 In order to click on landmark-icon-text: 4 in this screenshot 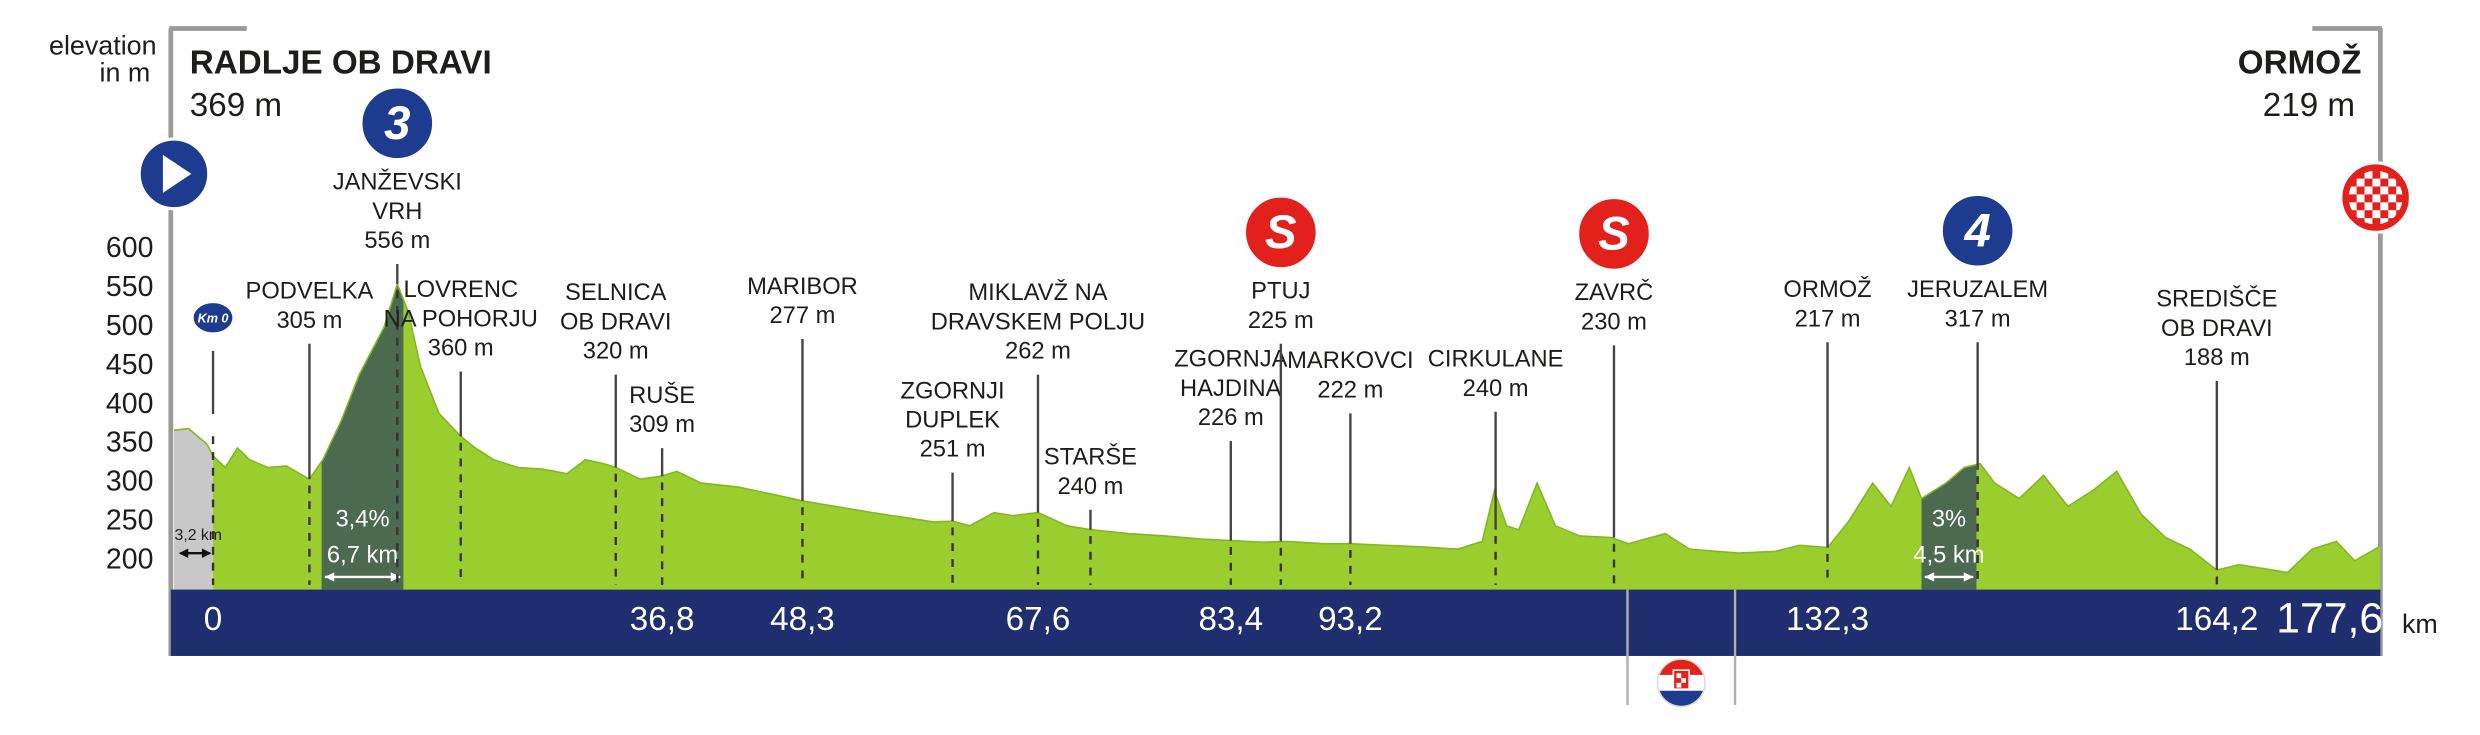, I will do `click(1976, 230)`.